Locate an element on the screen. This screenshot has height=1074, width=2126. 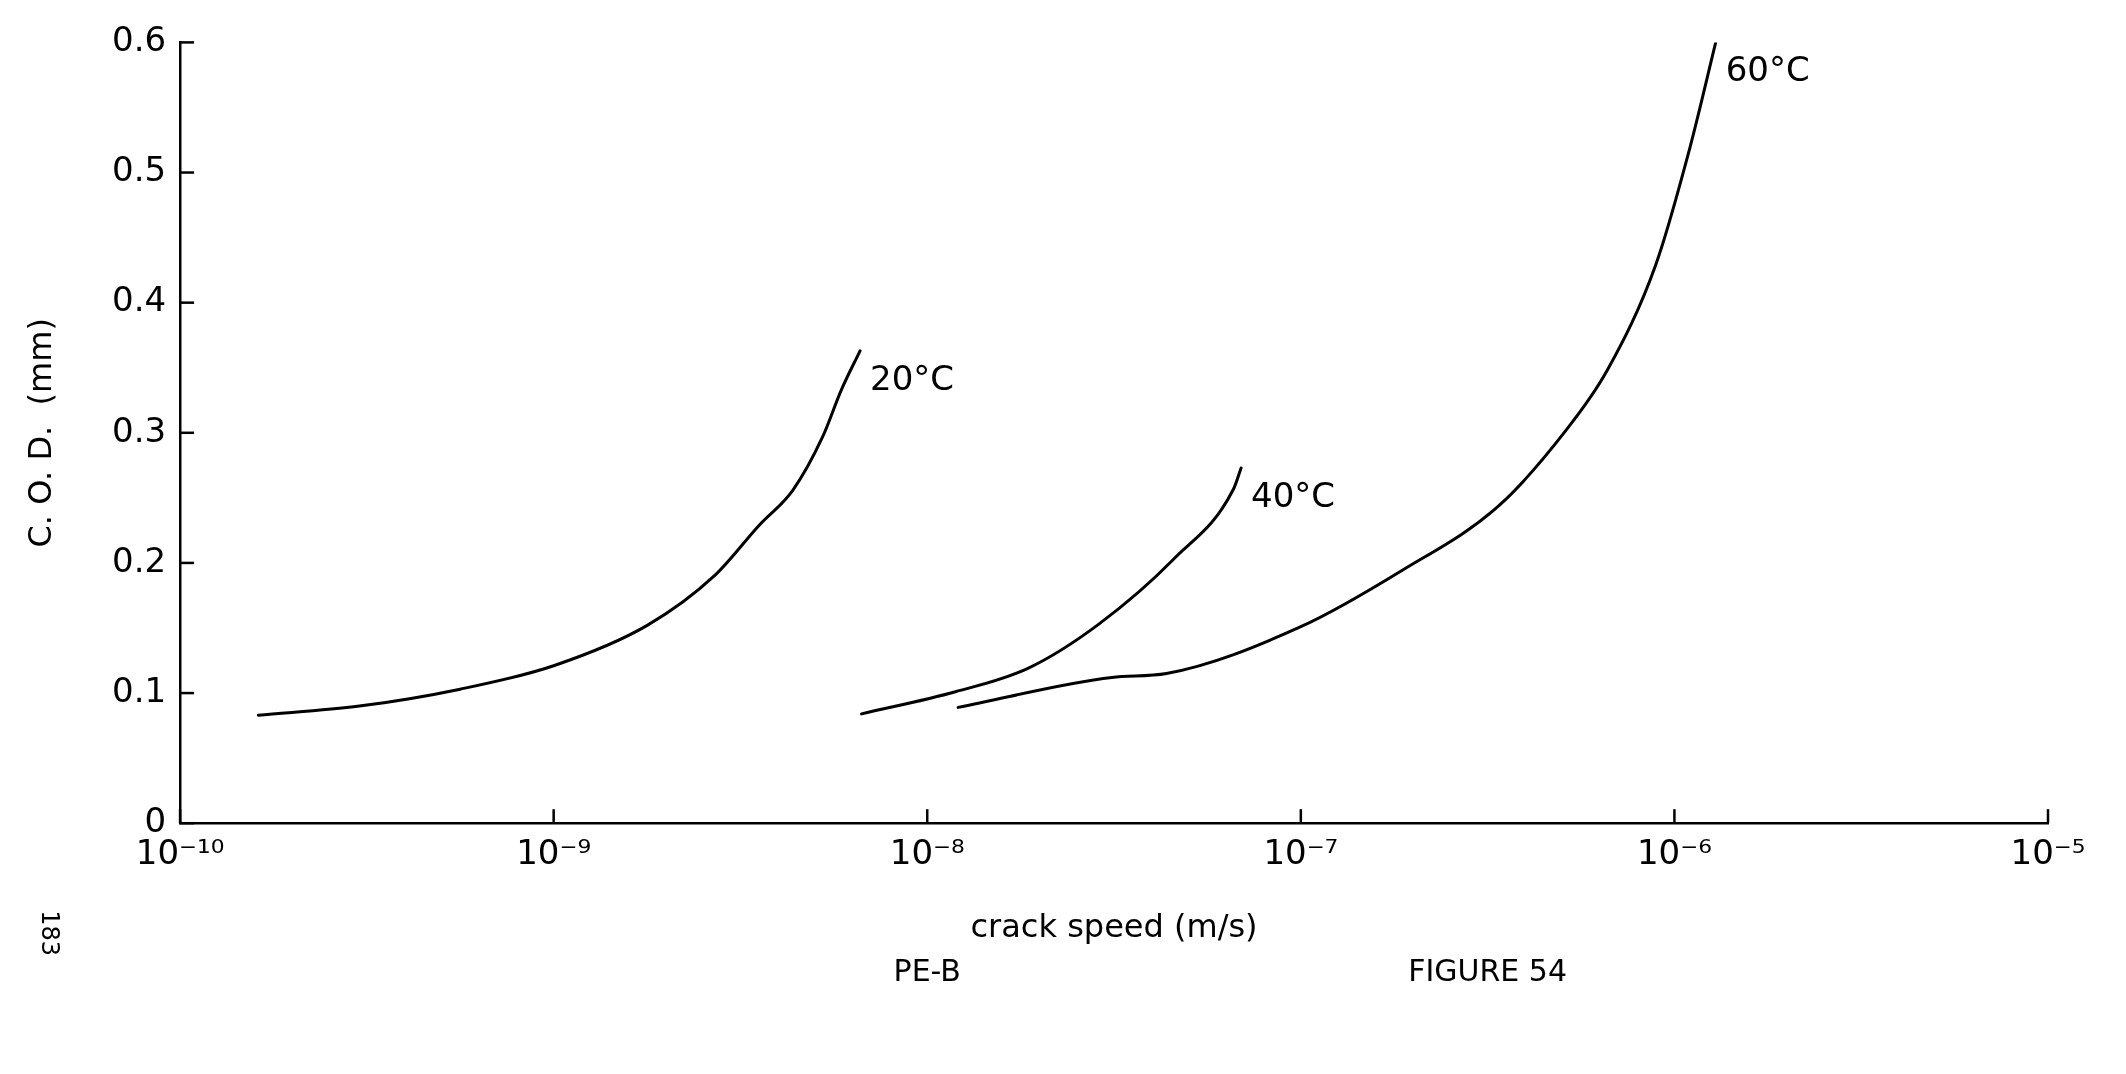
series-label: 60°C is located at coordinates (1767, 69).